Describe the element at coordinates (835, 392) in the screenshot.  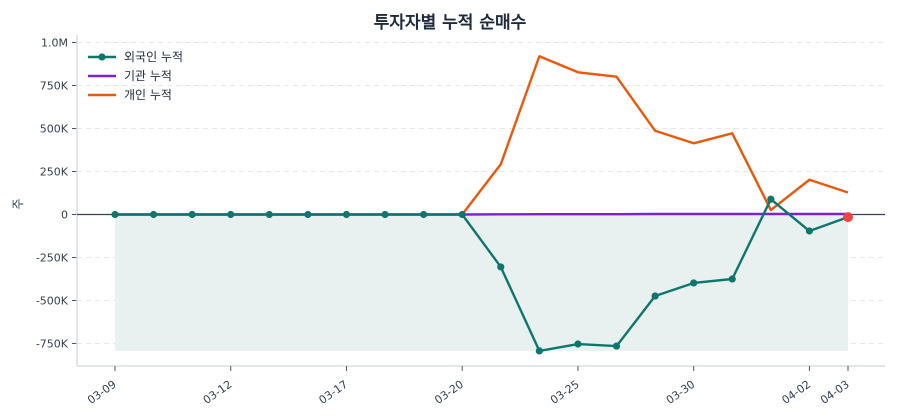
I see `x-tick-label: 04-03` at that location.